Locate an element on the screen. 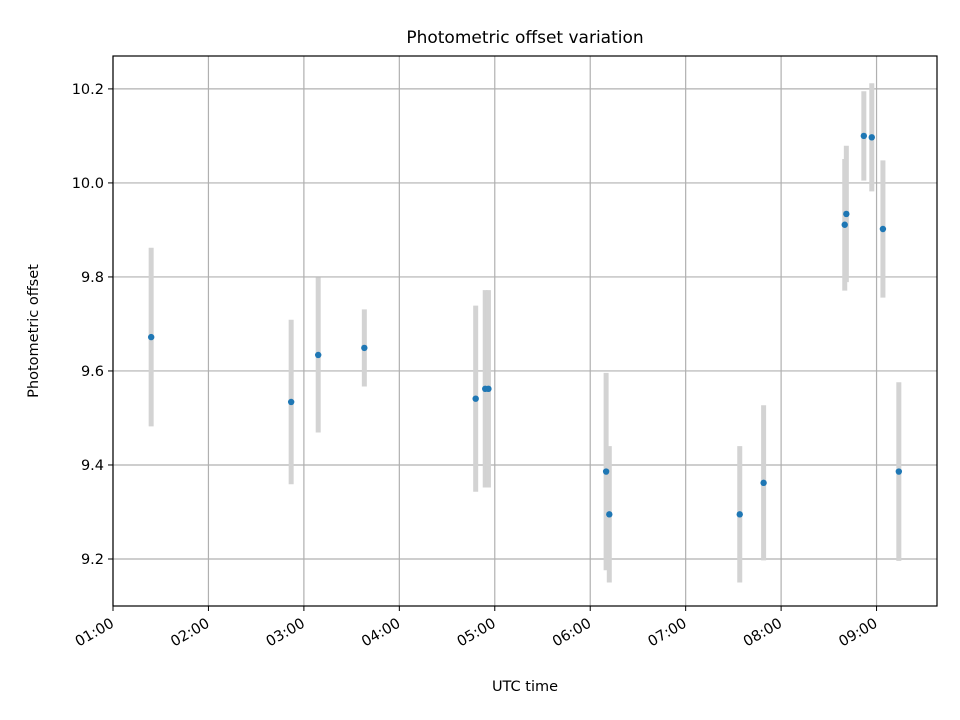 This screenshot has height=720, width=960. y-axis-ticks: 9.2 9.4 9.6 9.8 10.0 10.2 is located at coordinates (92, 325).